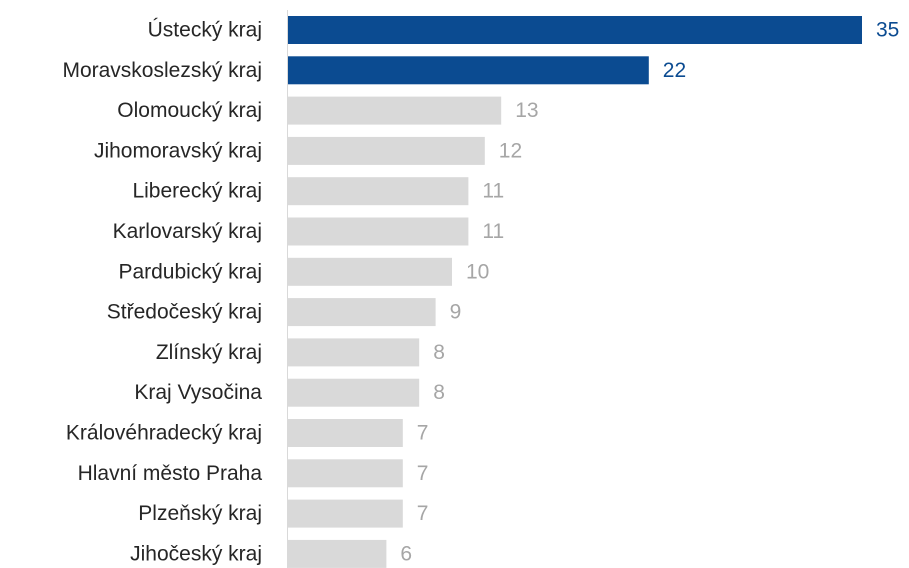 The height and width of the screenshot is (568, 909). I want to click on data-label: 6, so click(406, 553).